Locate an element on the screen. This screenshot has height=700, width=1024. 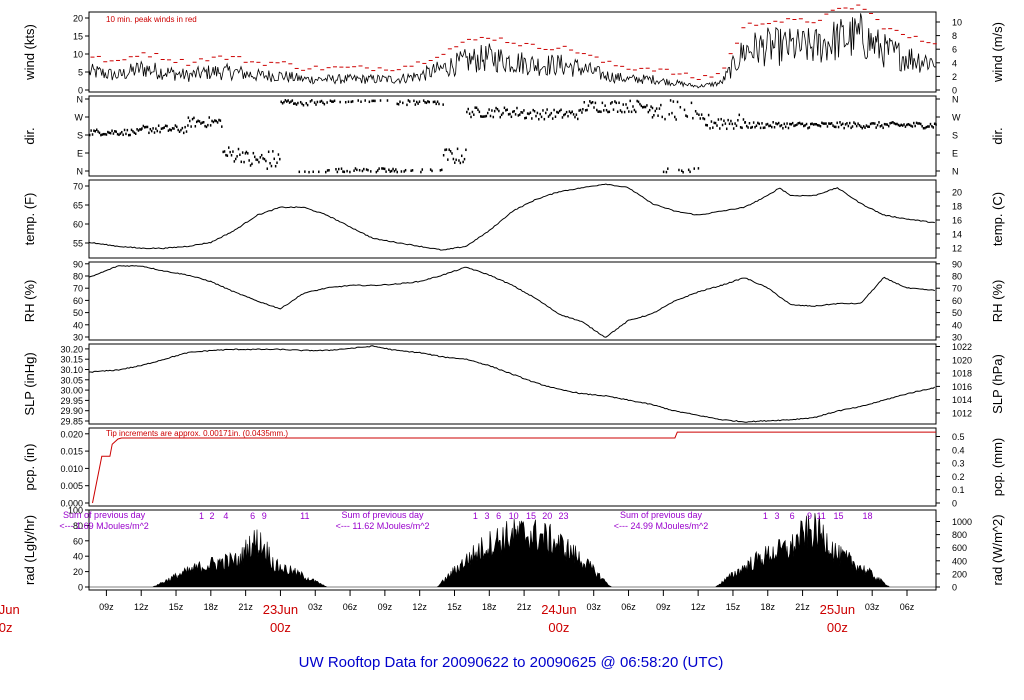
y-tick-label-right: 0 is located at coordinates (954, 588).